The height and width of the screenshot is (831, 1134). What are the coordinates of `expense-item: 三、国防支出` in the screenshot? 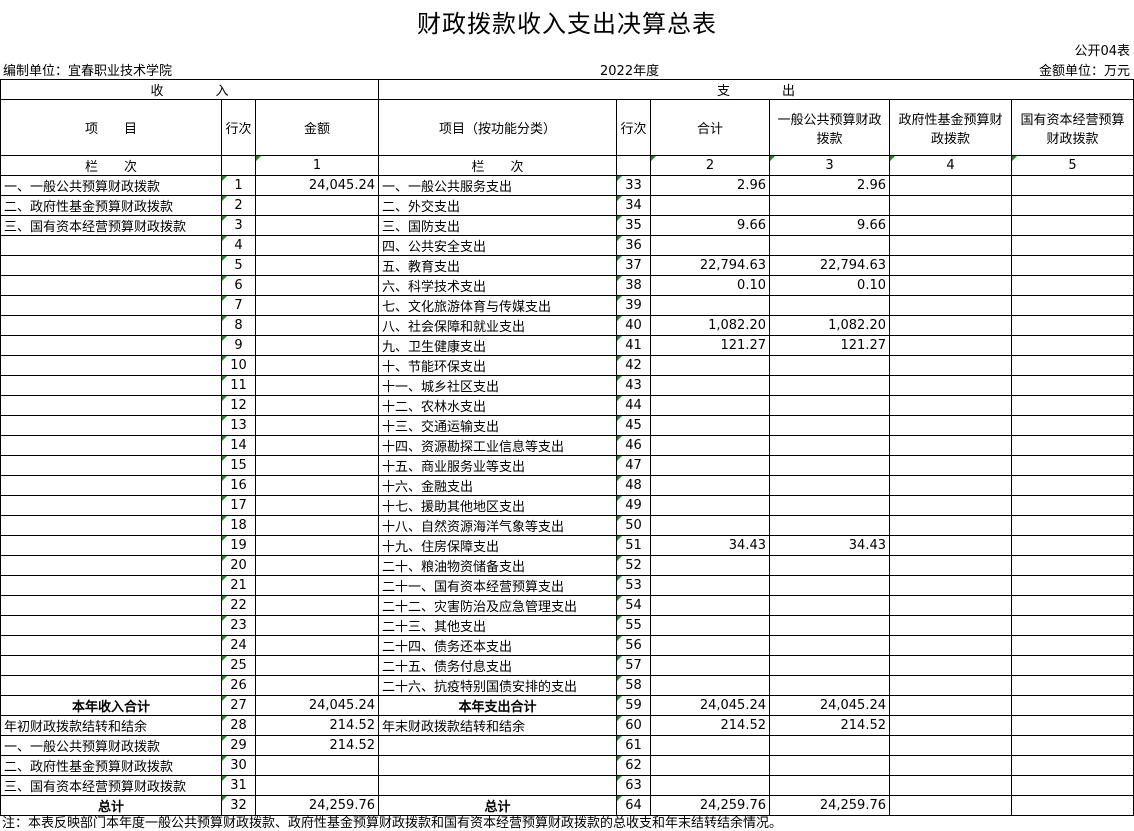 It's located at (497, 225).